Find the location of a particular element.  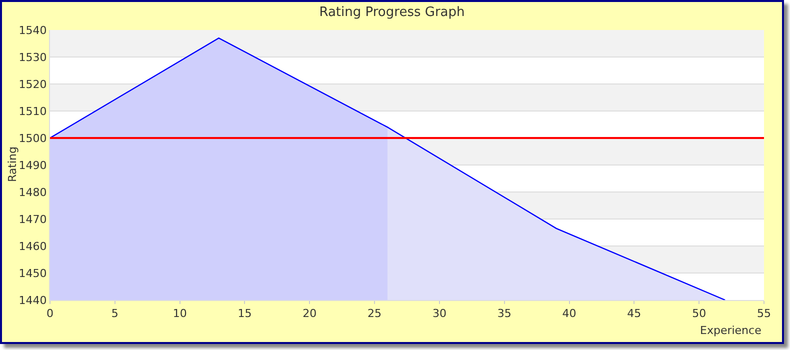

x-tick-label: 10 is located at coordinates (179, 313).